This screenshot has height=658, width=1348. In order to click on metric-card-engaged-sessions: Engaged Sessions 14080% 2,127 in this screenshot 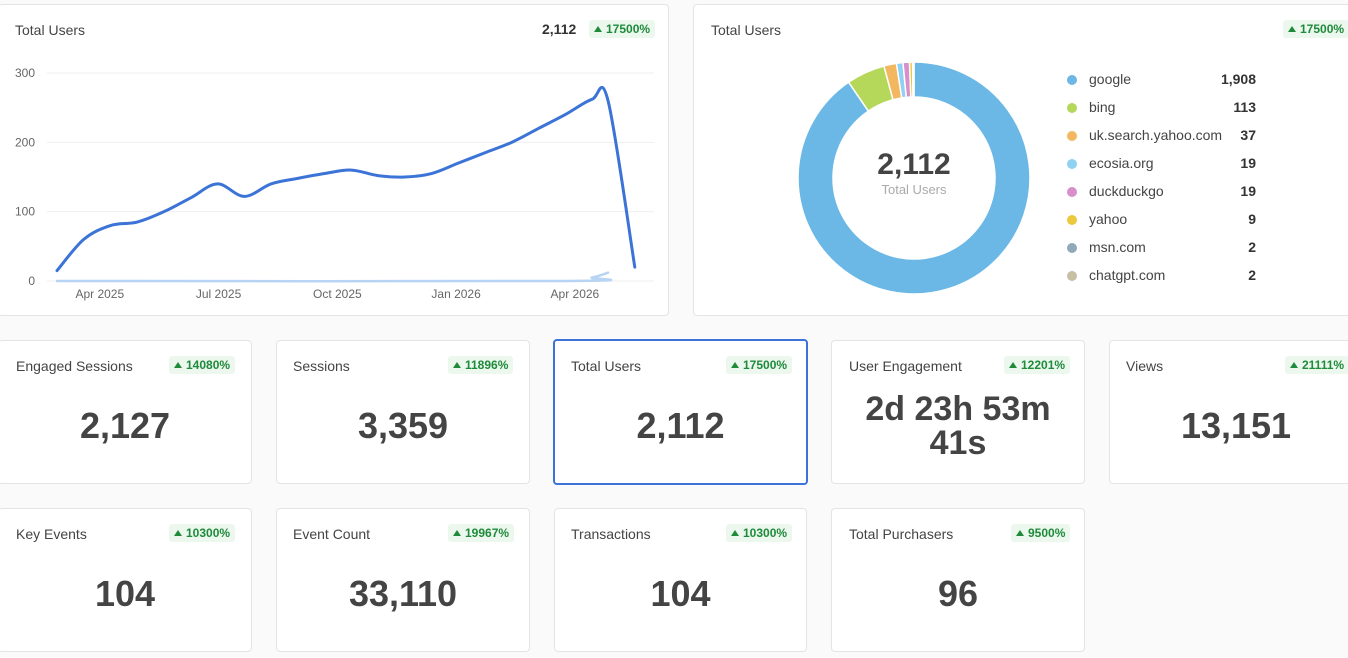, I will do `click(126, 412)`.